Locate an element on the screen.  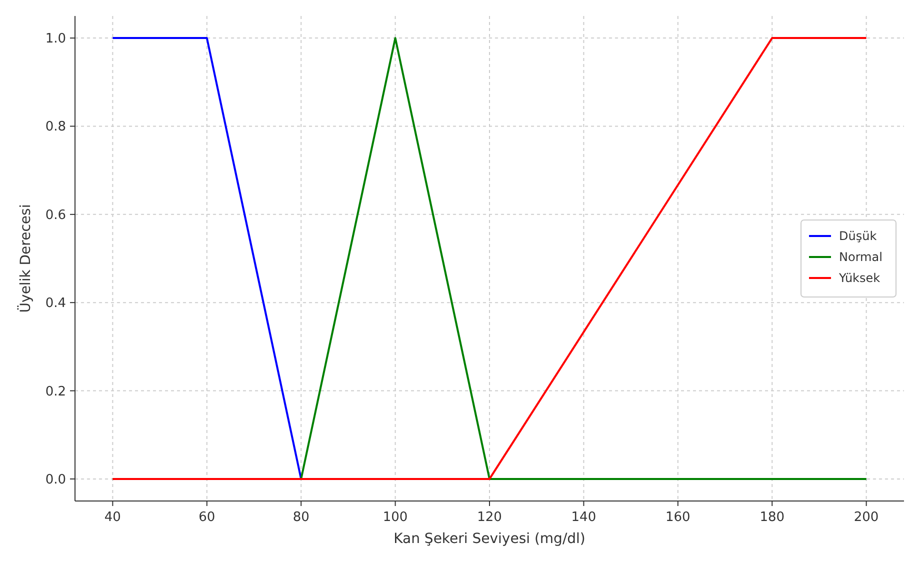
y-tick-label: 1.0 is located at coordinates (55, 39).